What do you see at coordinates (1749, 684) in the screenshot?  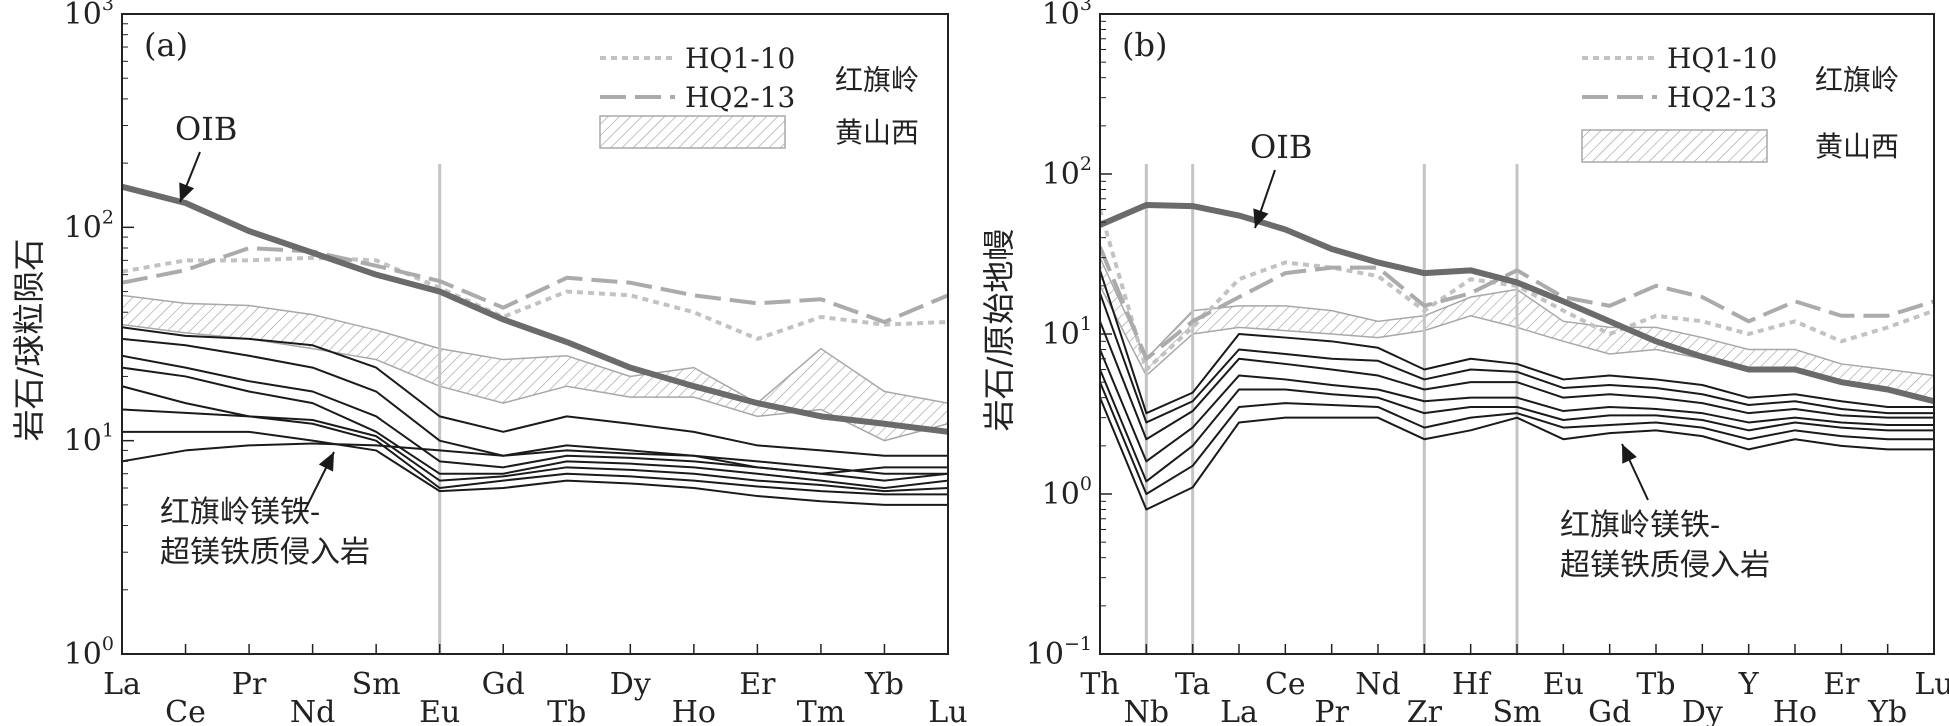 I see `x-tick-label: Y` at bounding box center [1749, 684].